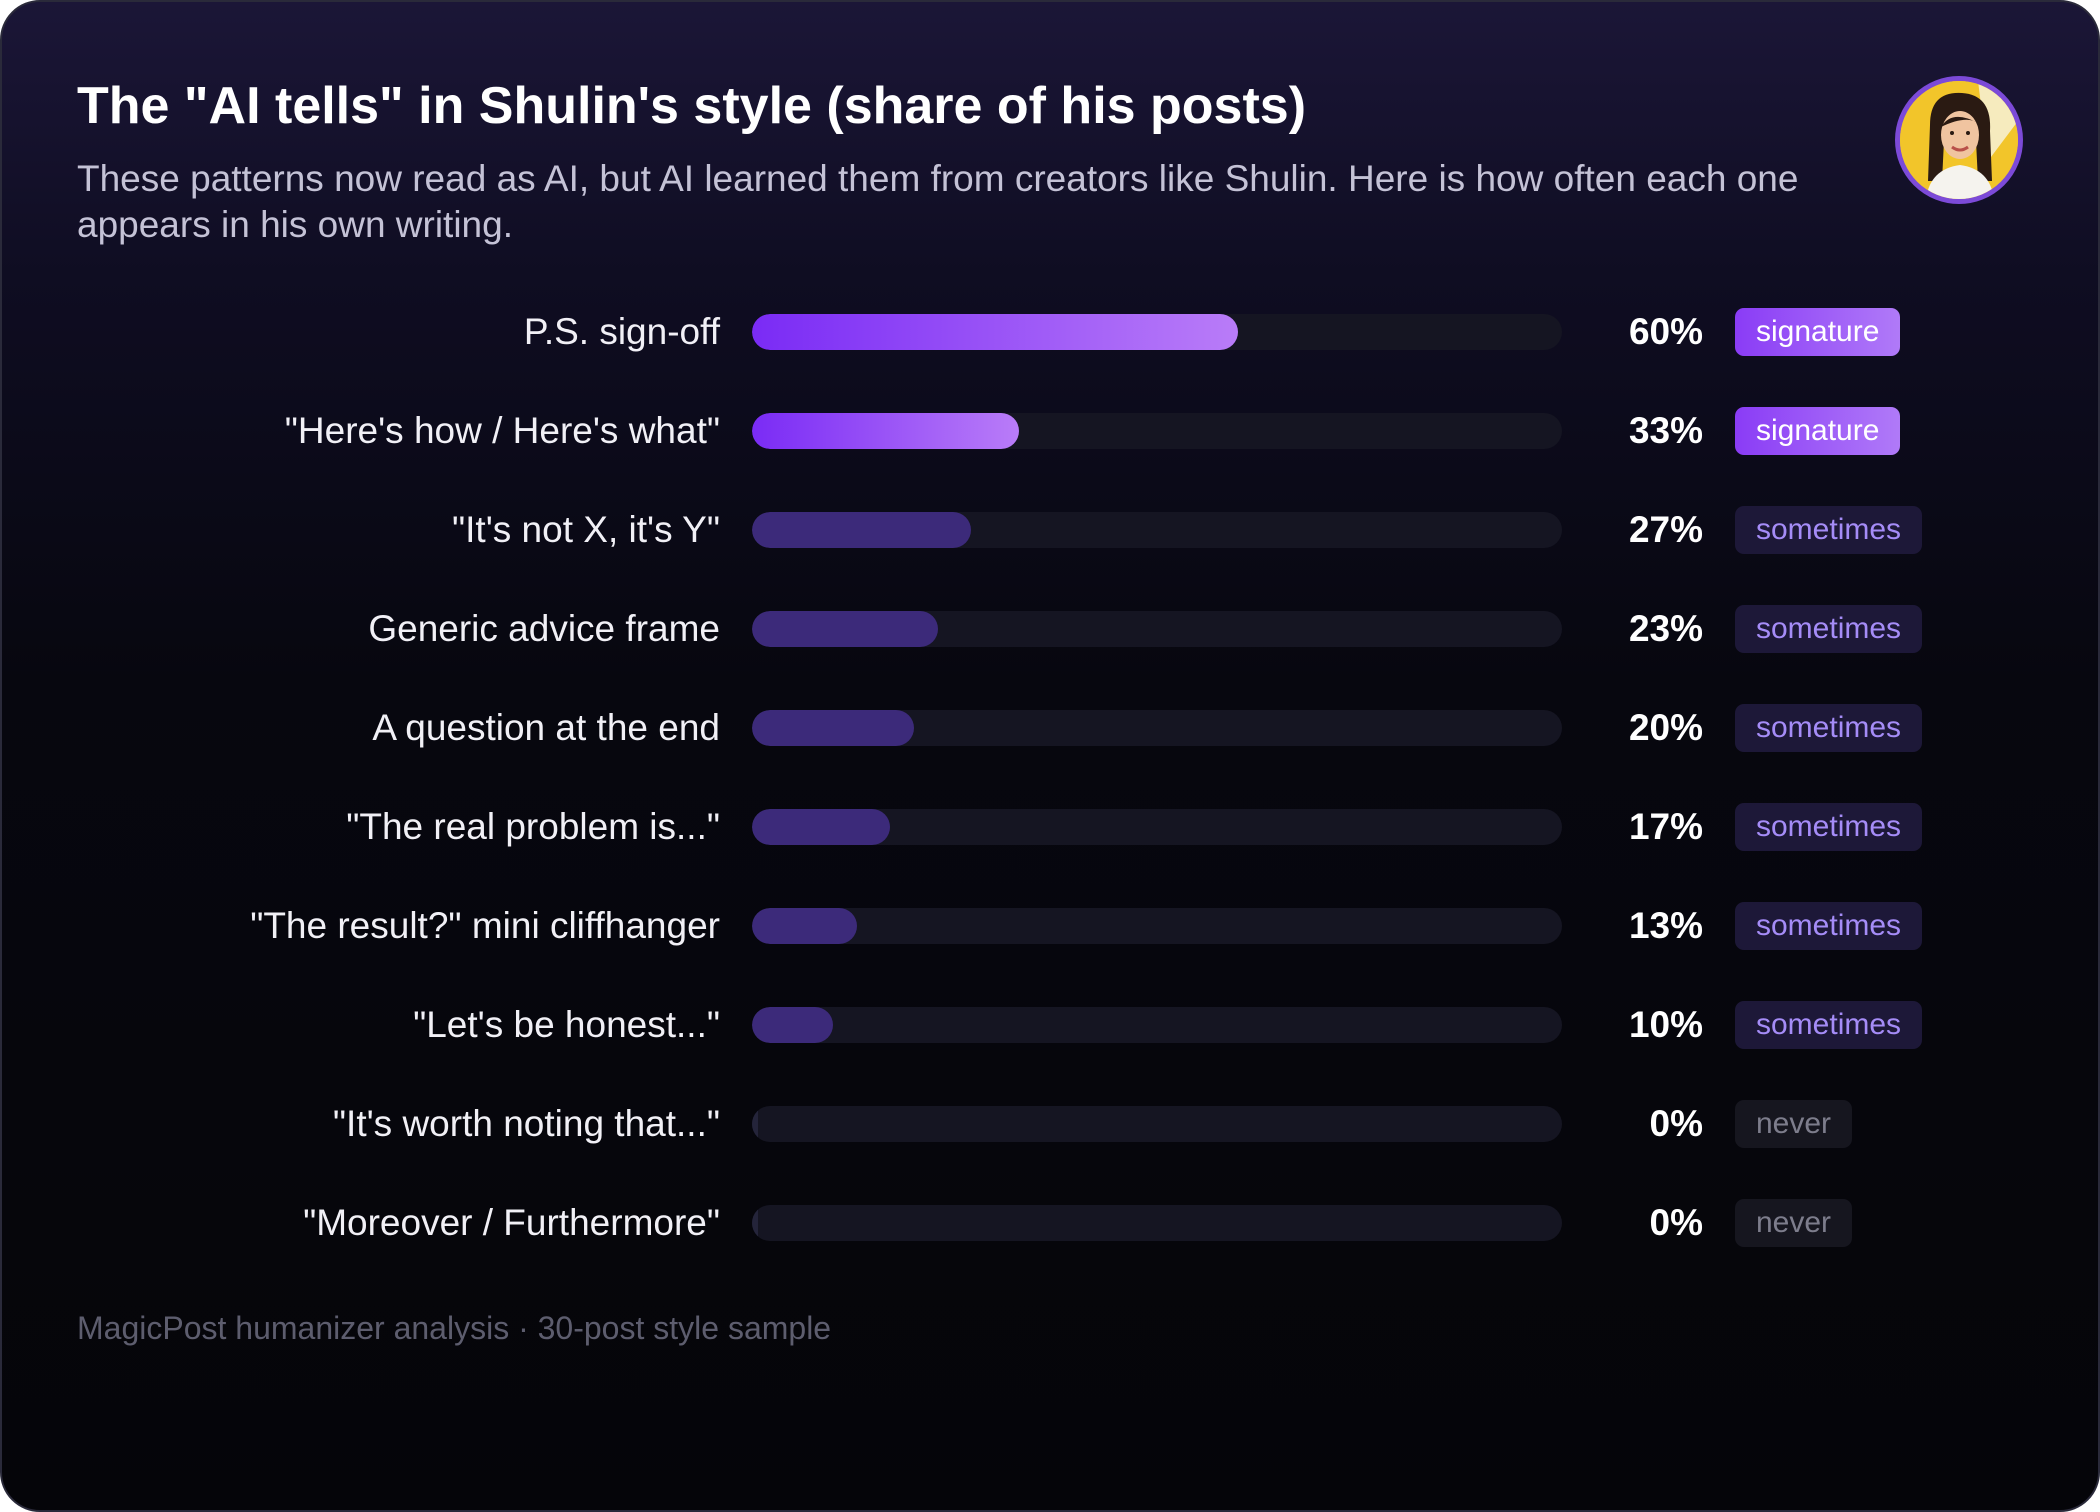 This screenshot has width=2100, height=1512. Describe the element at coordinates (1665, 430) in the screenshot. I see `value-label: 33%` at that location.